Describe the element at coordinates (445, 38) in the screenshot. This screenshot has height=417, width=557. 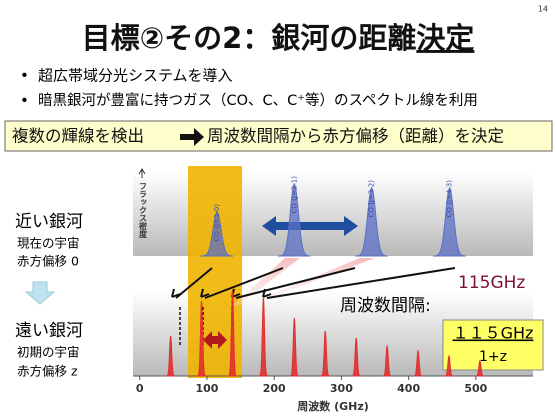
I see `title-emphasis: 決定` at that location.